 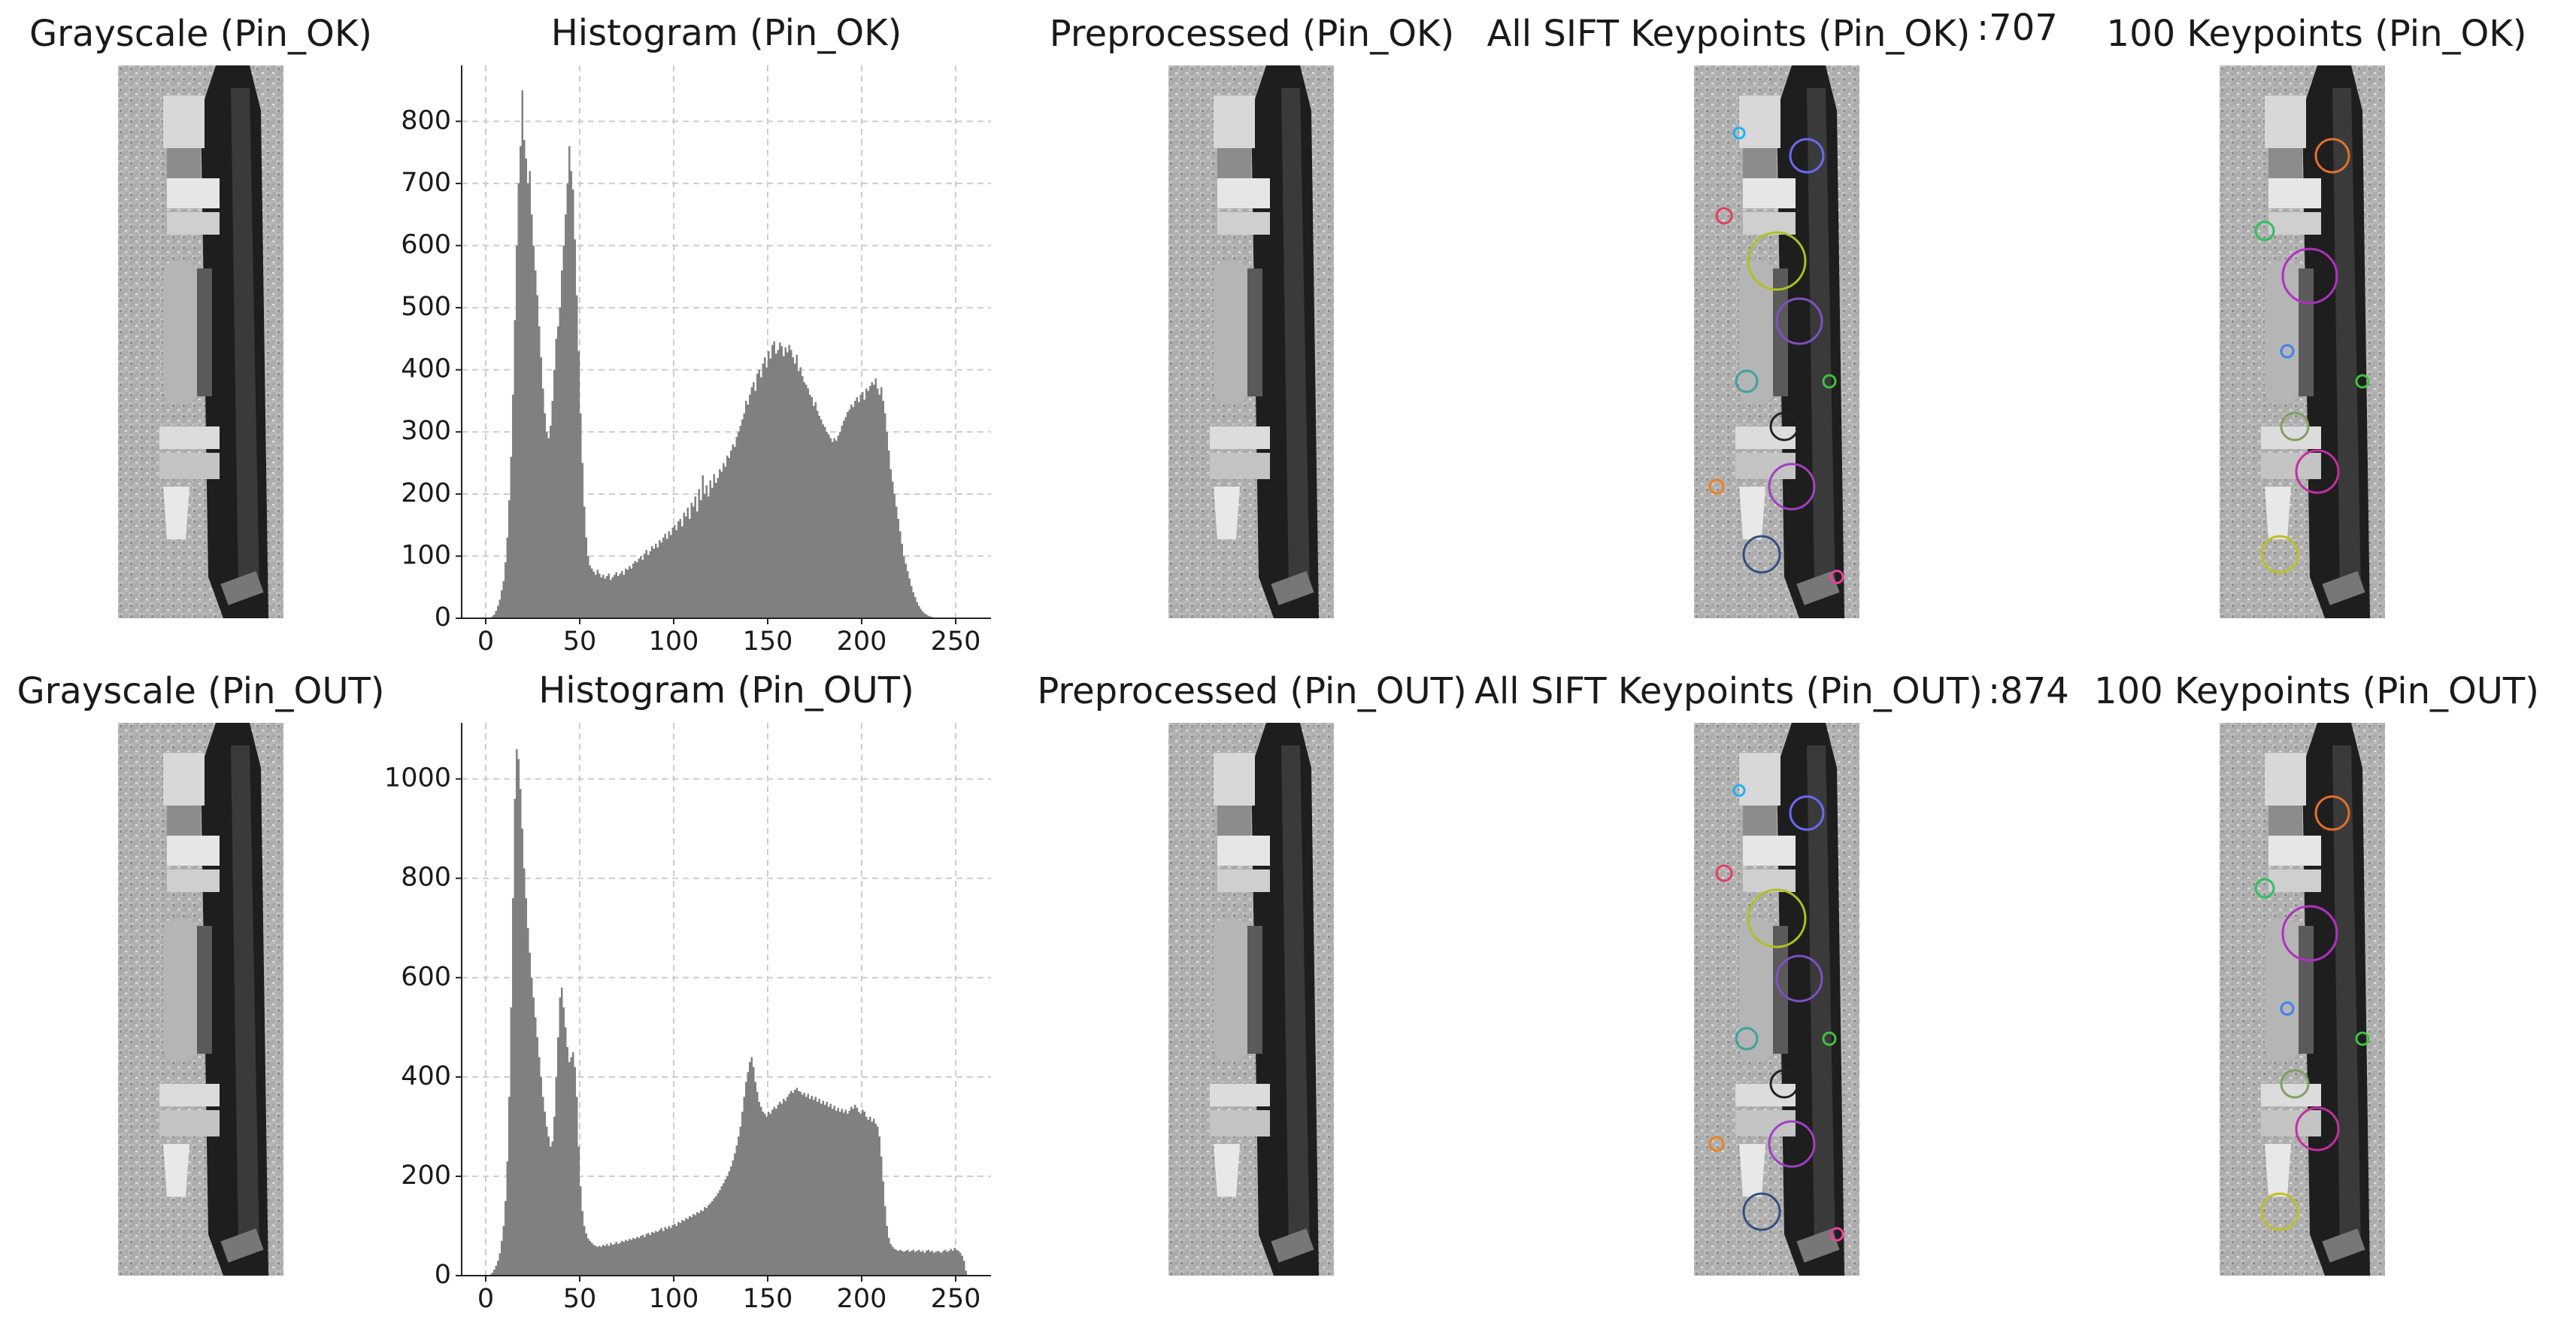 What do you see at coordinates (1728, 691) in the screenshot?
I see `image-title: All SIFT Keypoints (Pin_OUT)` at bounding box center [1728, 691].